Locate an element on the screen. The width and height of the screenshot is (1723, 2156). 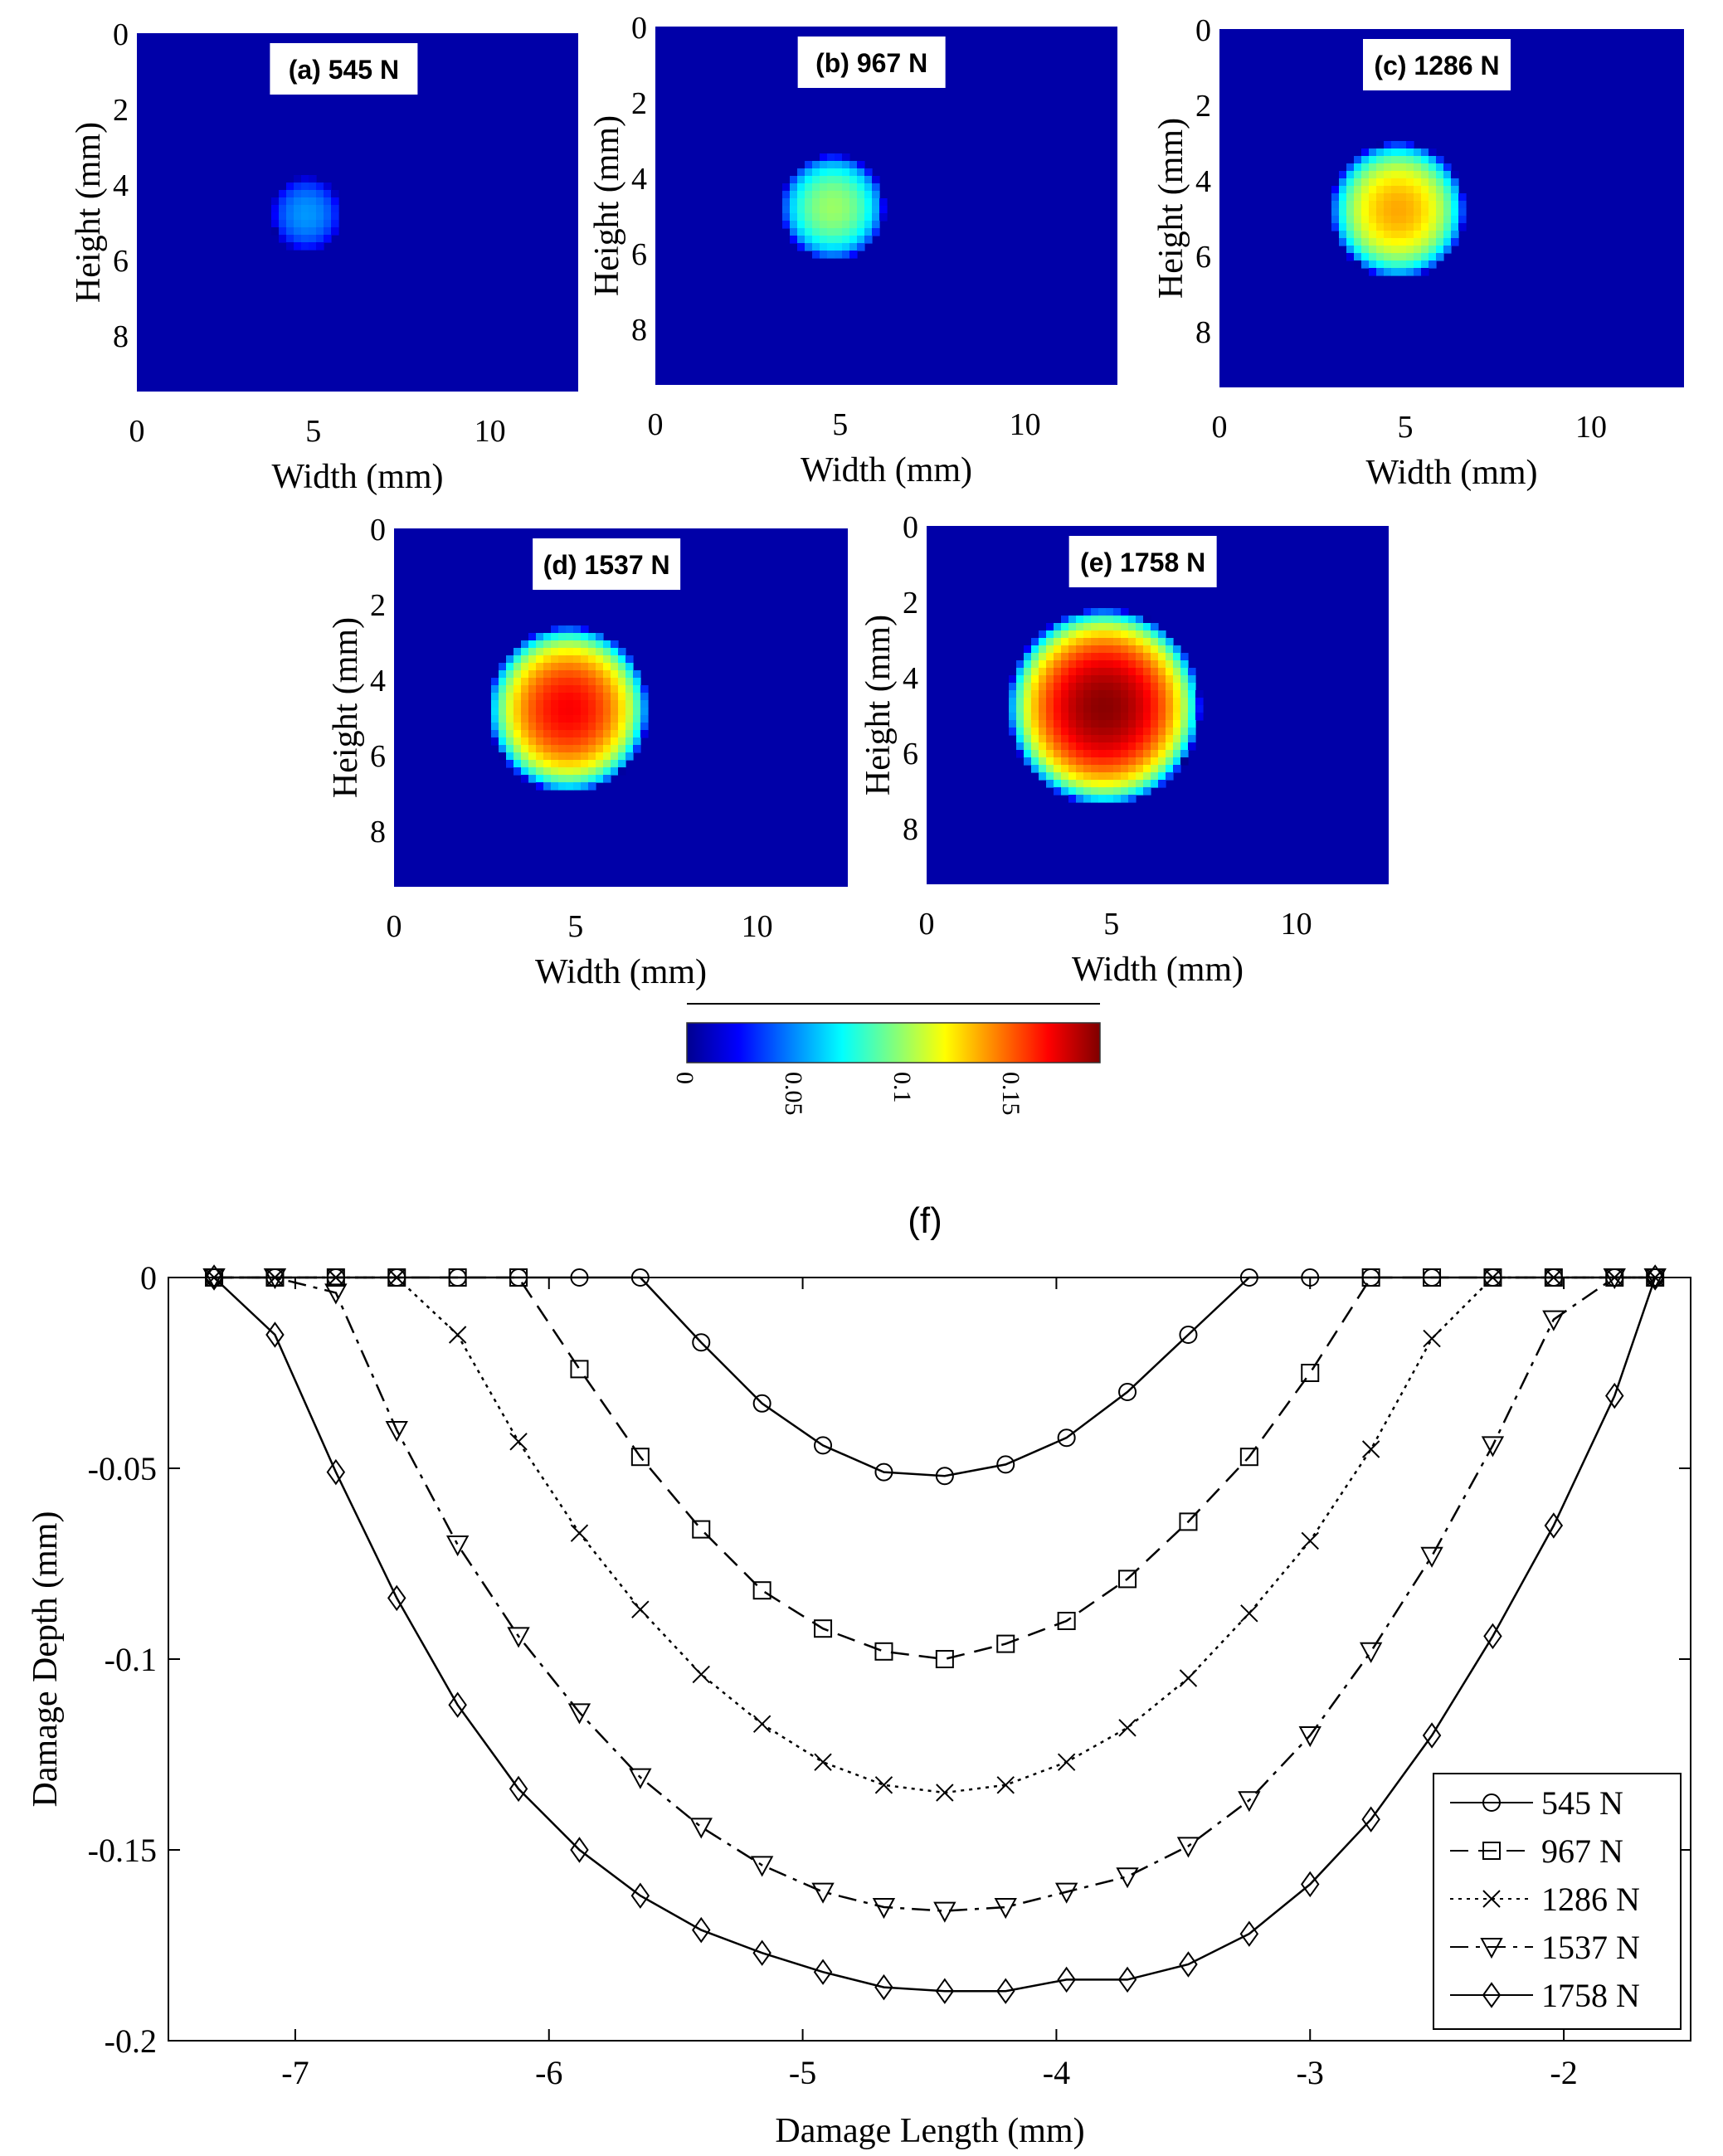
series-line is located at coordinates (935, 1468).